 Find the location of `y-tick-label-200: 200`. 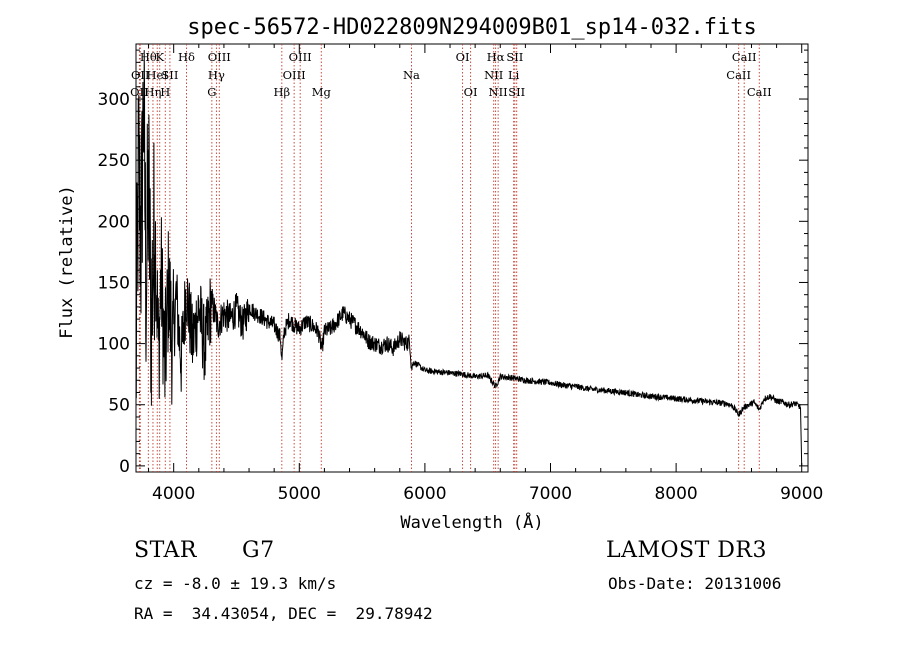

y-tick-label-200: 200 is located at coordinates (114, 222).